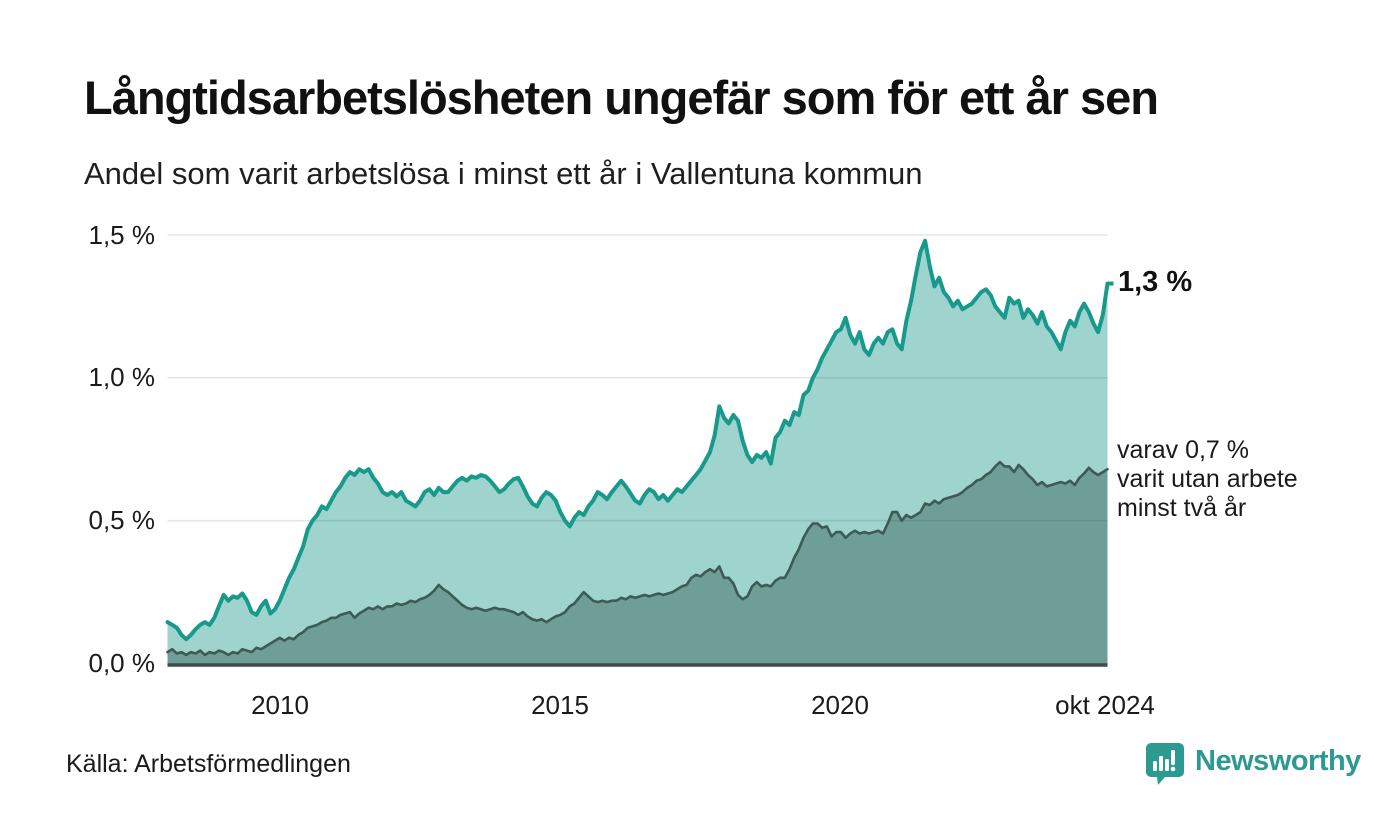 This screenshot has height=840, width=1400. Describe the element at coordinates (1182, 508) in the screenshot. I see `two-year-annotation-line3: minst två år` at that location.